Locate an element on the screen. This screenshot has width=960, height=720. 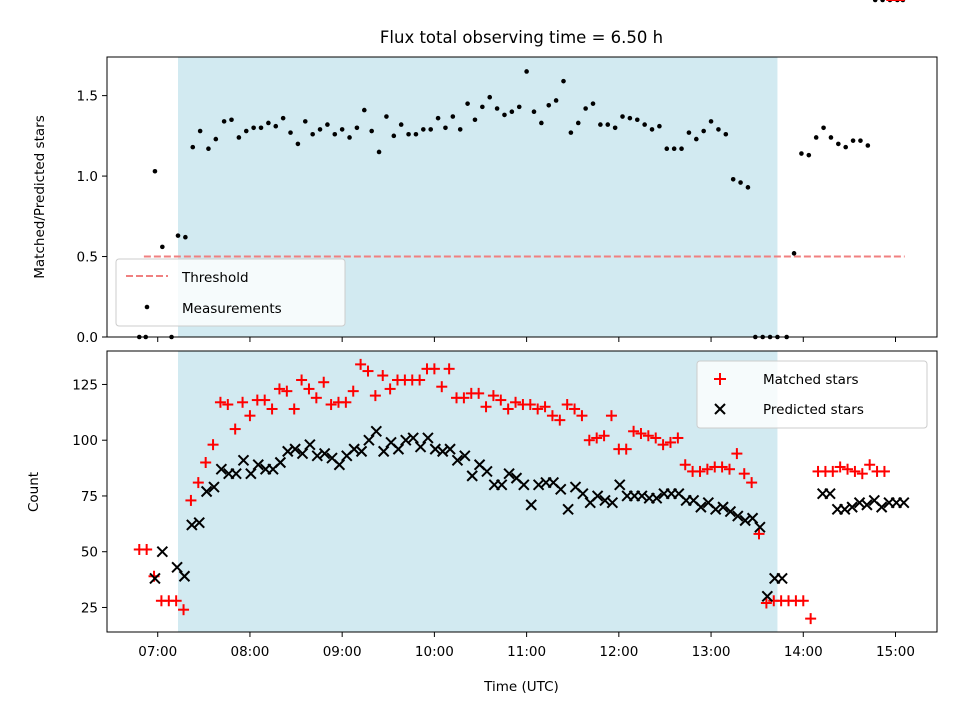
top-y-tick-label: 0.0 is located at coordinates (87, 338).